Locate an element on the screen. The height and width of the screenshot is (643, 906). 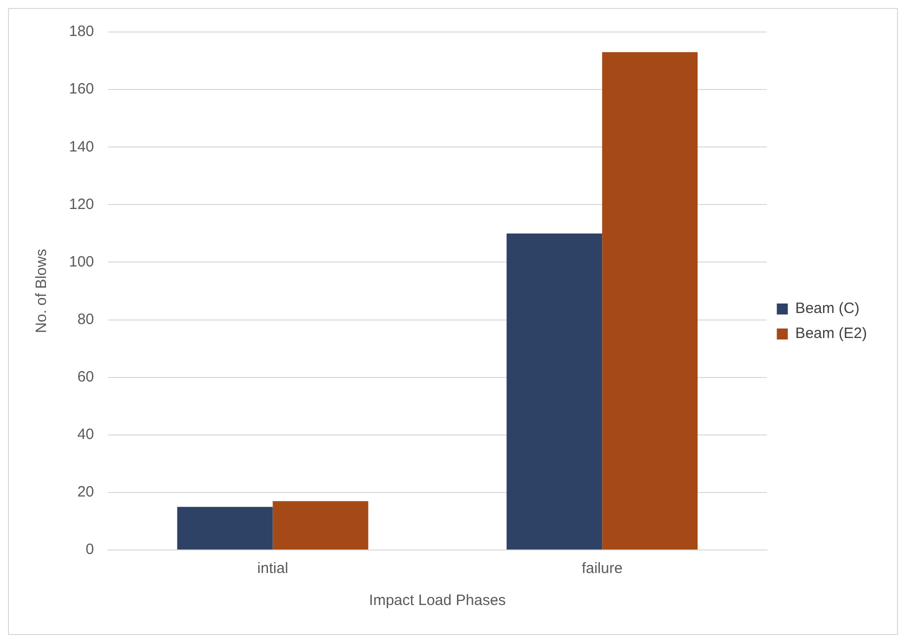
y-tick-label: 120 is located at coordinates (81, 204).